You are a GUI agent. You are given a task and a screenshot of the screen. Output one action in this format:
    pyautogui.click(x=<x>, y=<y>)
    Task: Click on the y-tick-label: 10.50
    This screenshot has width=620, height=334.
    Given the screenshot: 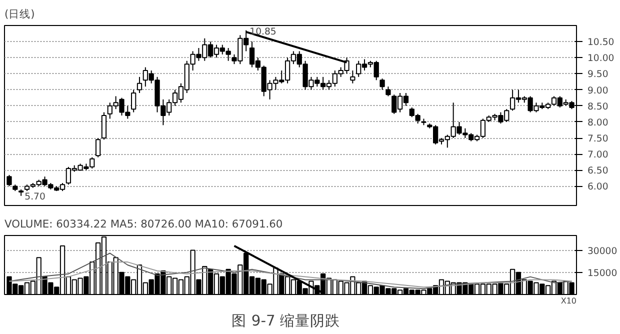 What is the action you would take?
    pyautogui.click(x=601, y=42)
    